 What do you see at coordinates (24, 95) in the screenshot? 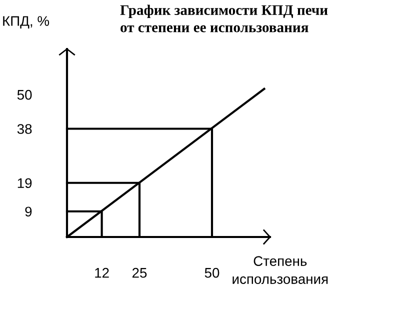
I see `y-tick-label: 50` at bounding box center [24, 95].